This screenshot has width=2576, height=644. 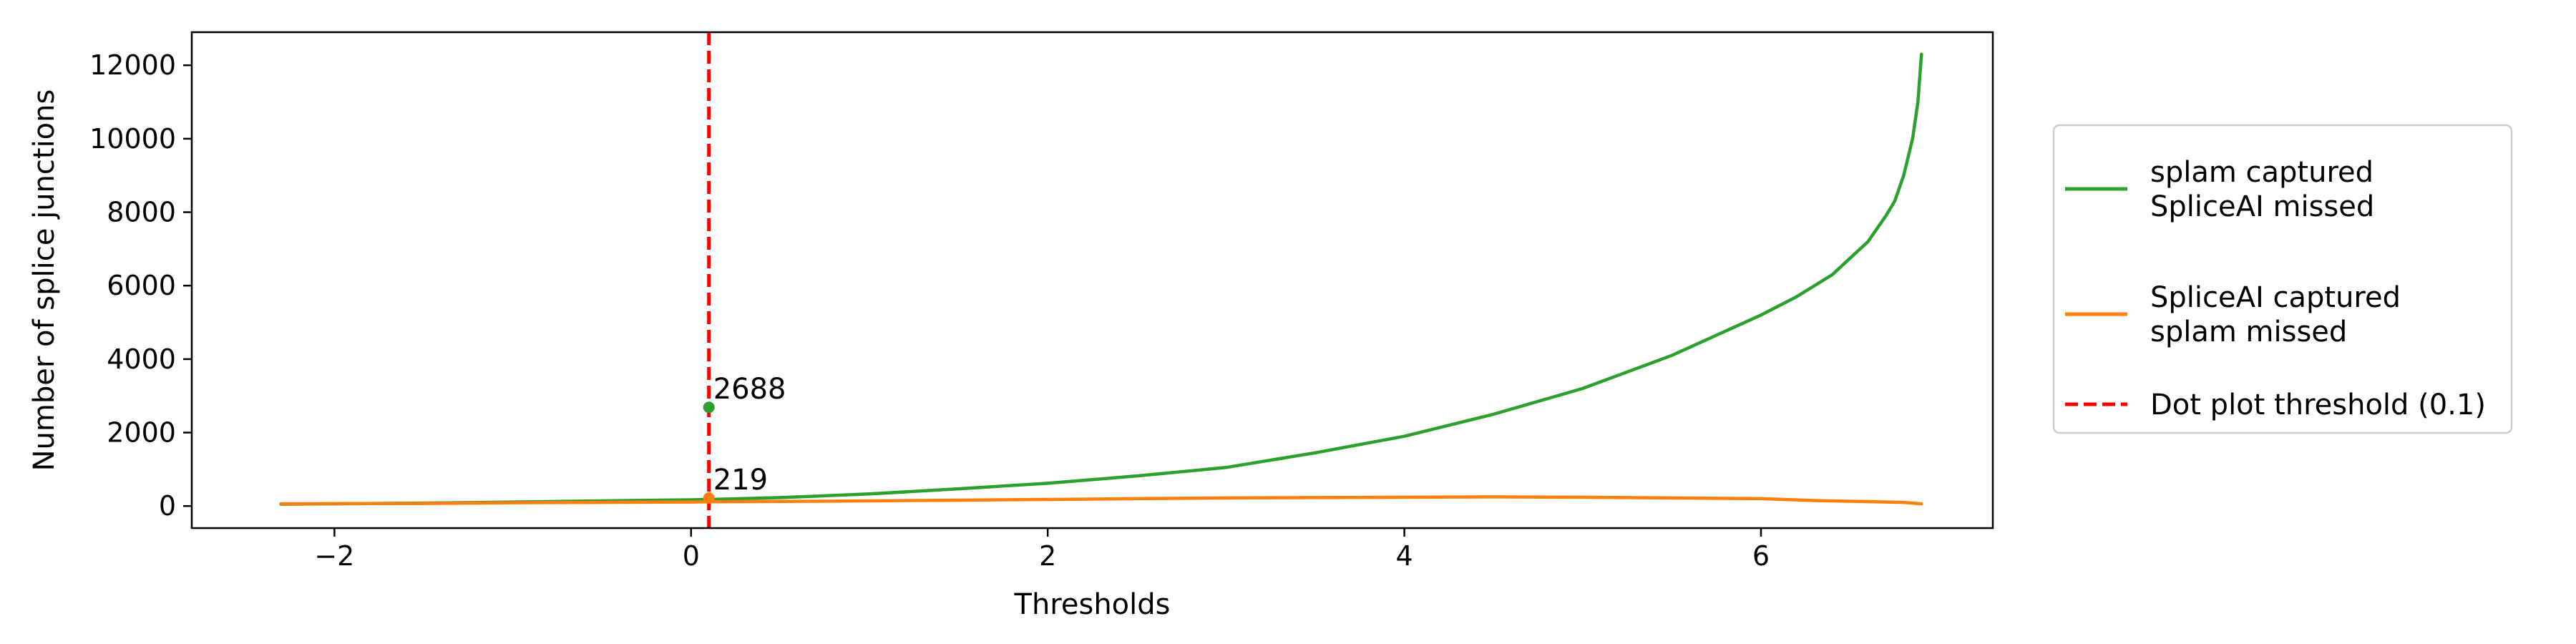 I want to click on x-tick-label-4: 6, so click(x=1761, y=556).